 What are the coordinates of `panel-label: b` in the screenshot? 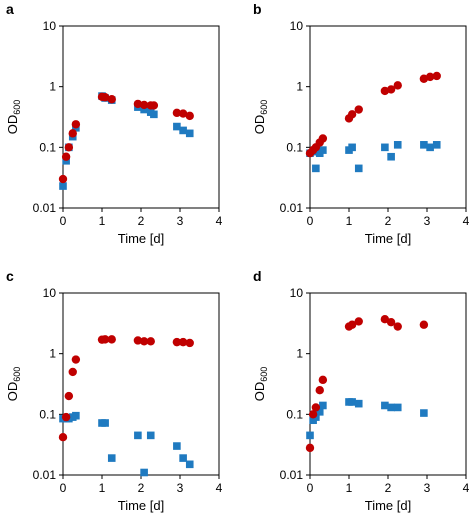 It's located at (257, 9).